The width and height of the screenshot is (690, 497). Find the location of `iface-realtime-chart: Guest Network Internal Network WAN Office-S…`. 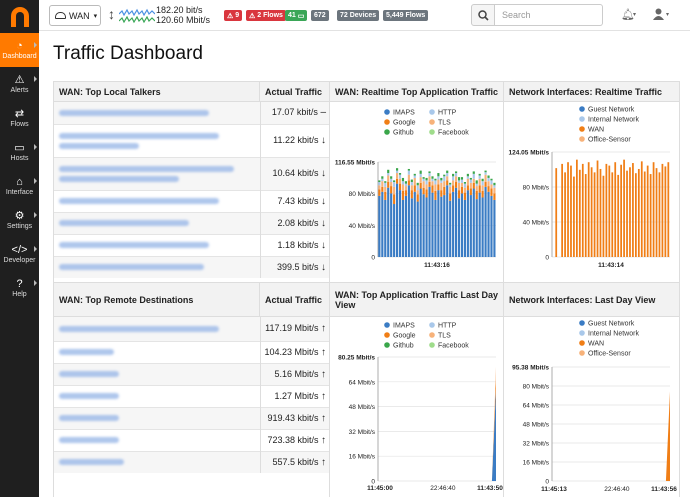

iface-realtime-chart: Guest Network Internal Network WAN Office-S… is located at coordinates (591, 191).